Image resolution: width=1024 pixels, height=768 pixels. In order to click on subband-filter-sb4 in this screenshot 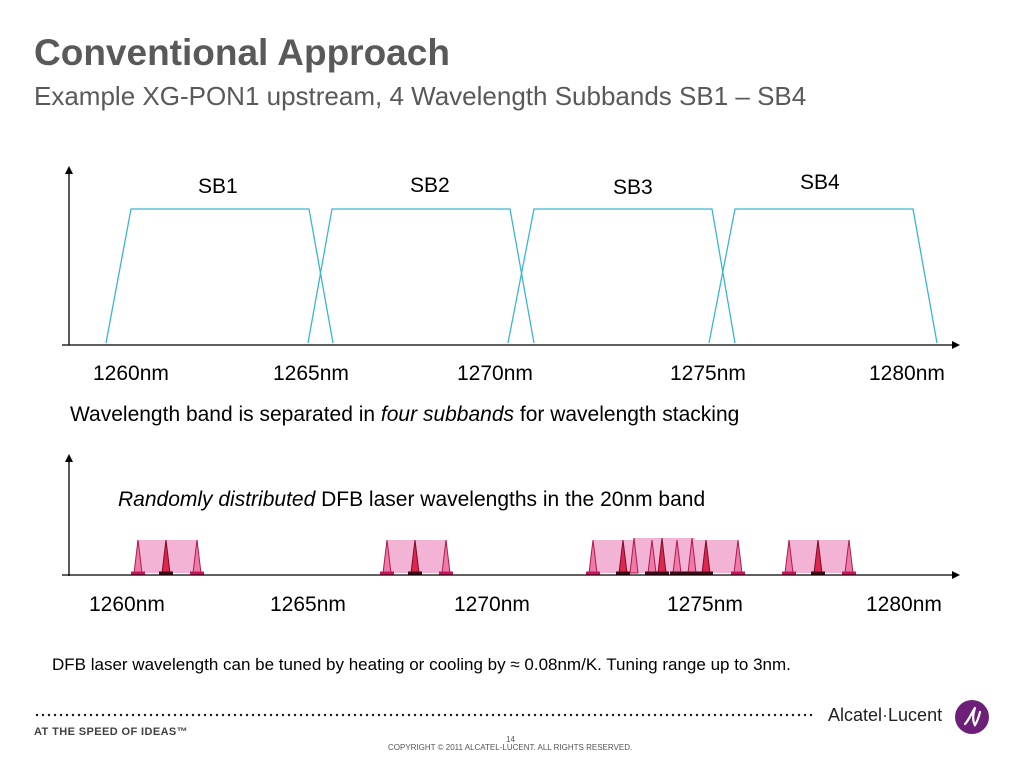, I will do `click(823, 276)`.